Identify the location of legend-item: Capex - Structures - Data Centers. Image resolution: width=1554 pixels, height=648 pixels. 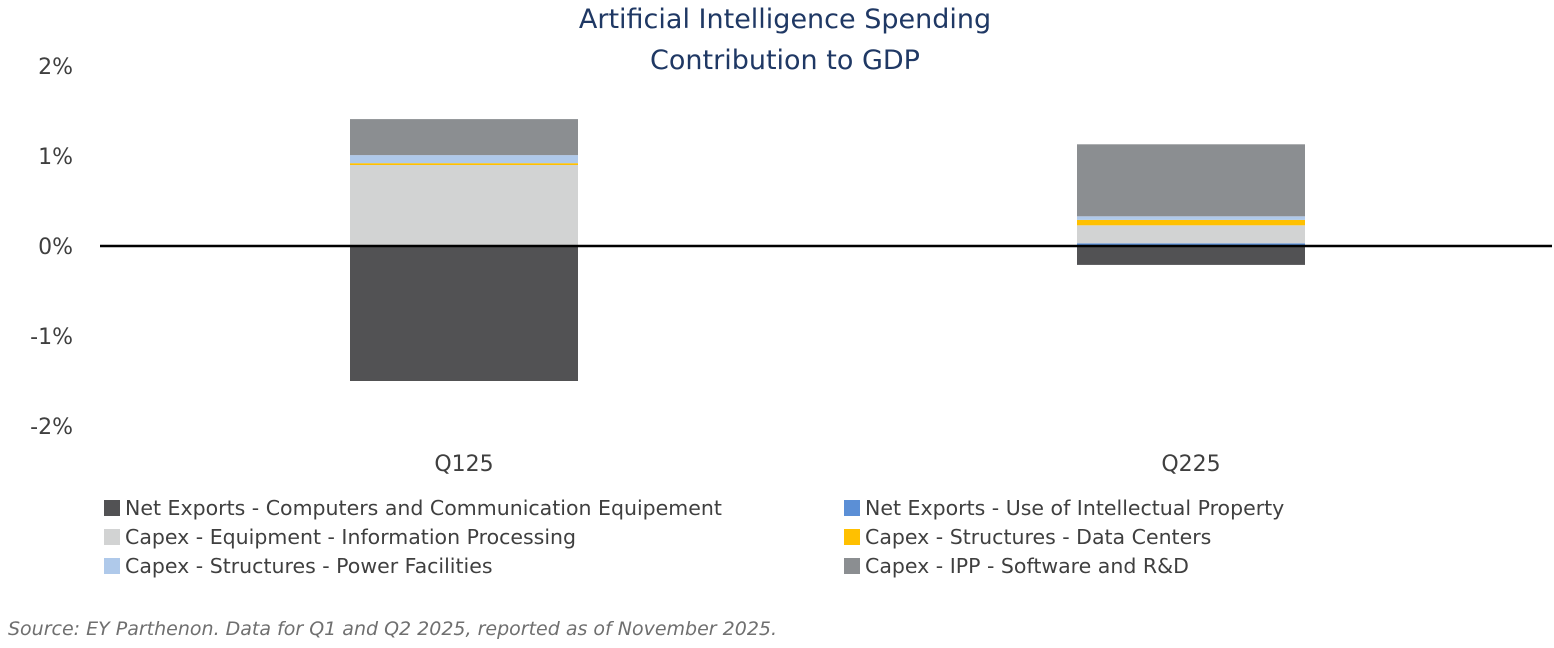
(1027, 537).